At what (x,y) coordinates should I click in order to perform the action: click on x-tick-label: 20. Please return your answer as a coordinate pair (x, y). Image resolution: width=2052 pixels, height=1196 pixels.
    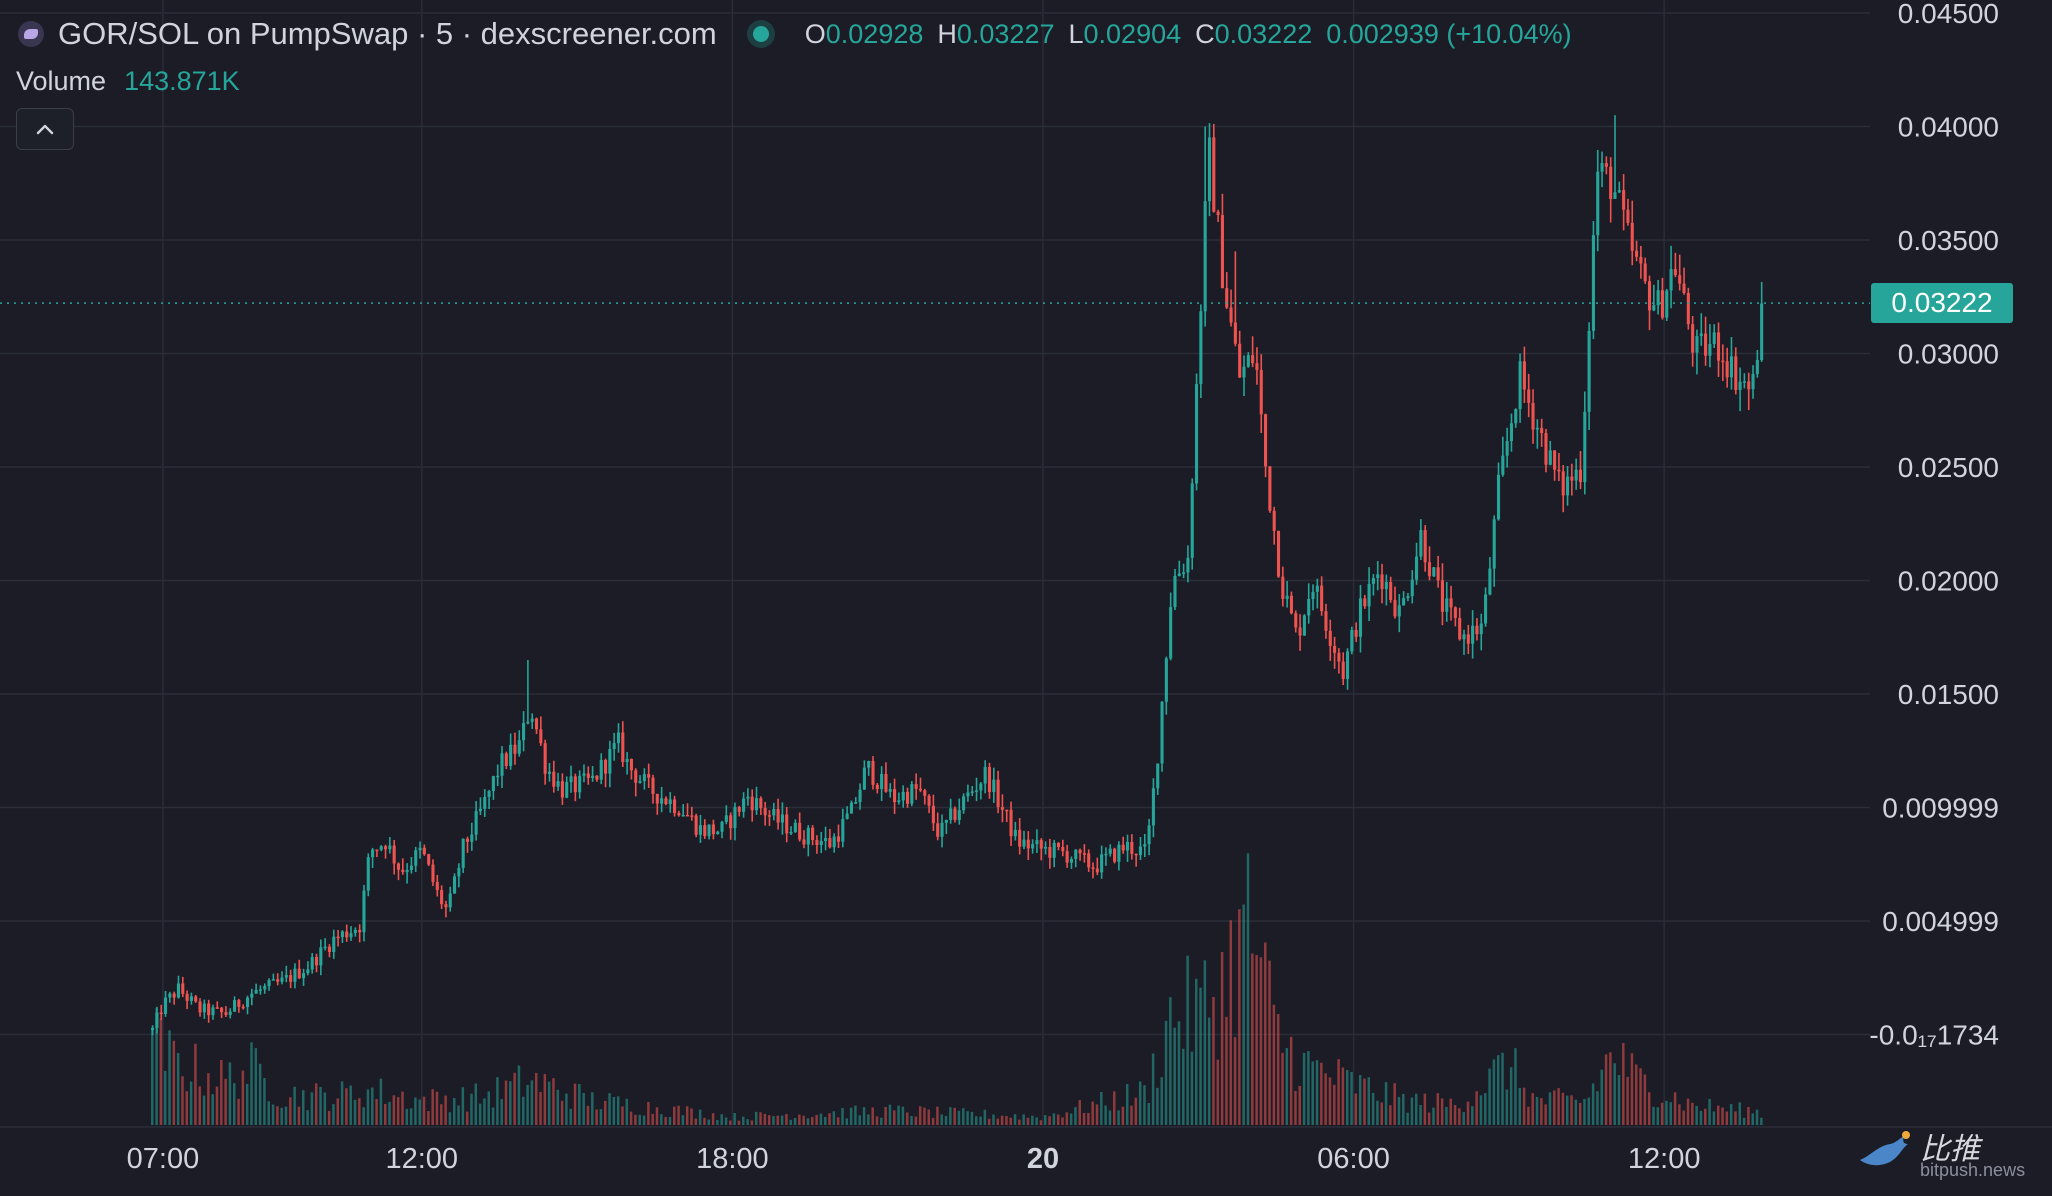
    Looking at the image, I should click on (1043, 1159).